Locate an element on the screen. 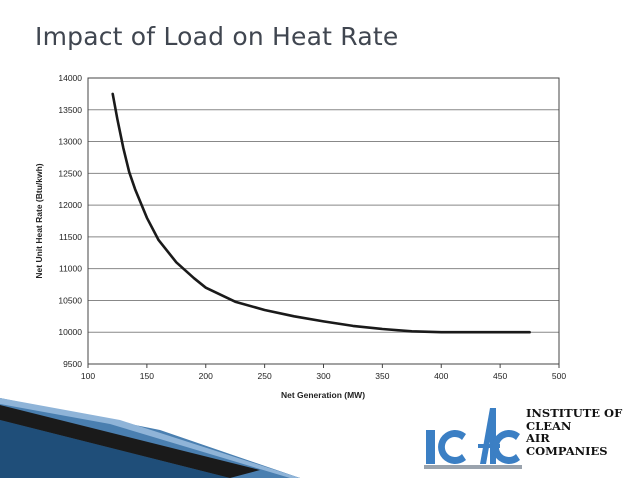 This screenshot has width=638, height=478. x-tick-label: 150 is located at coordinates (147, 376).